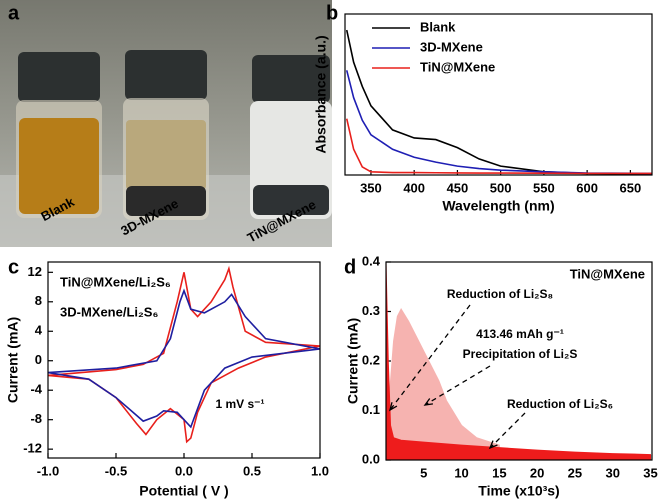 Image resolution: width=661 pixels, height=503 pixels. I want to click on x-tick-label: 450, so click(458, 187).